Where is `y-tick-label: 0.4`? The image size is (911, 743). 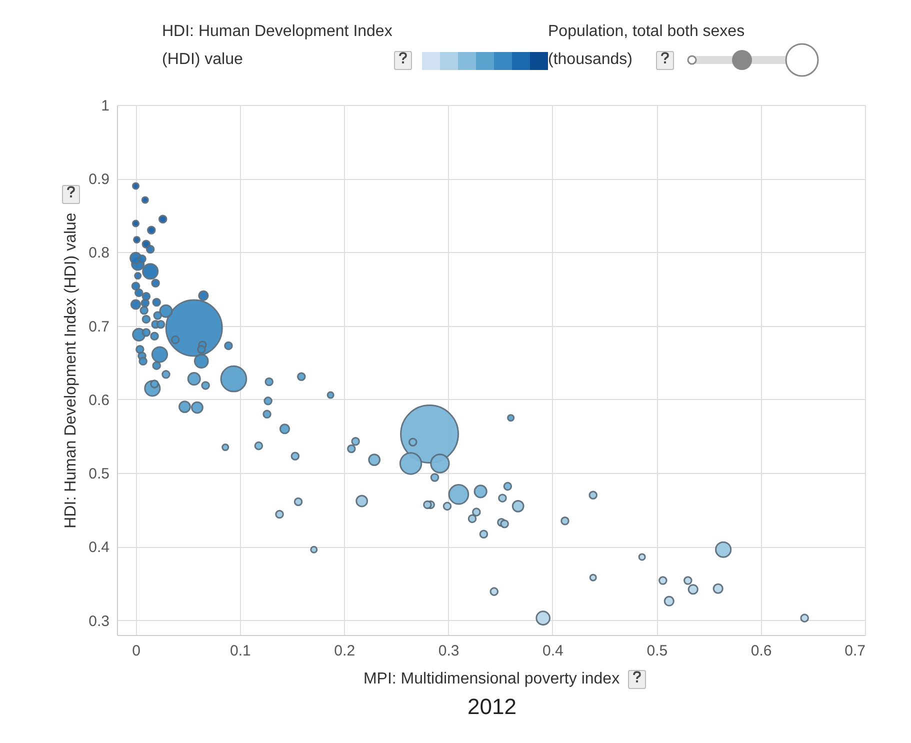 y-tick-label: 0.4 is located at coordinates (99, 547).